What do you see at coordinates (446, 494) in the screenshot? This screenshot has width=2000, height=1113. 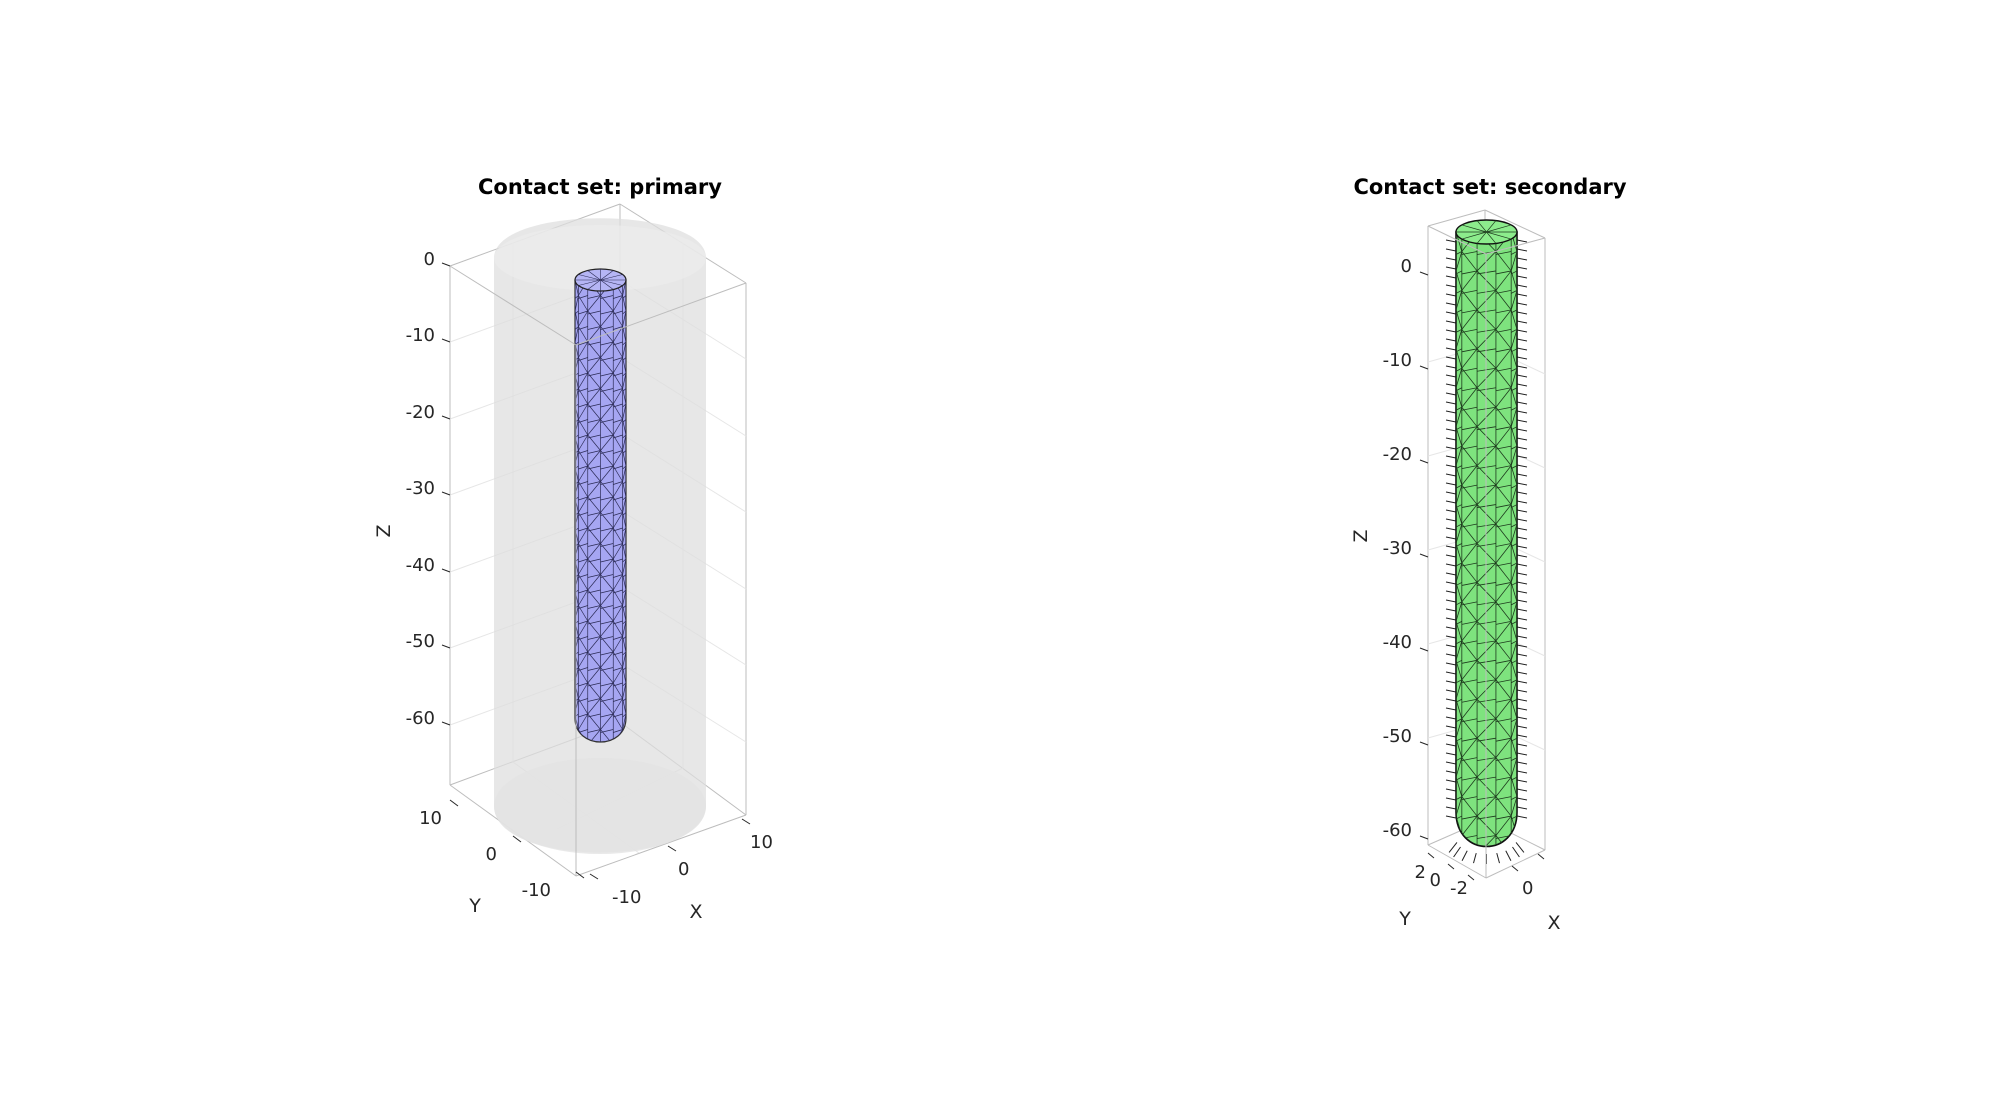 I see `primary-z-ticks` at bounding box center [446, 494].